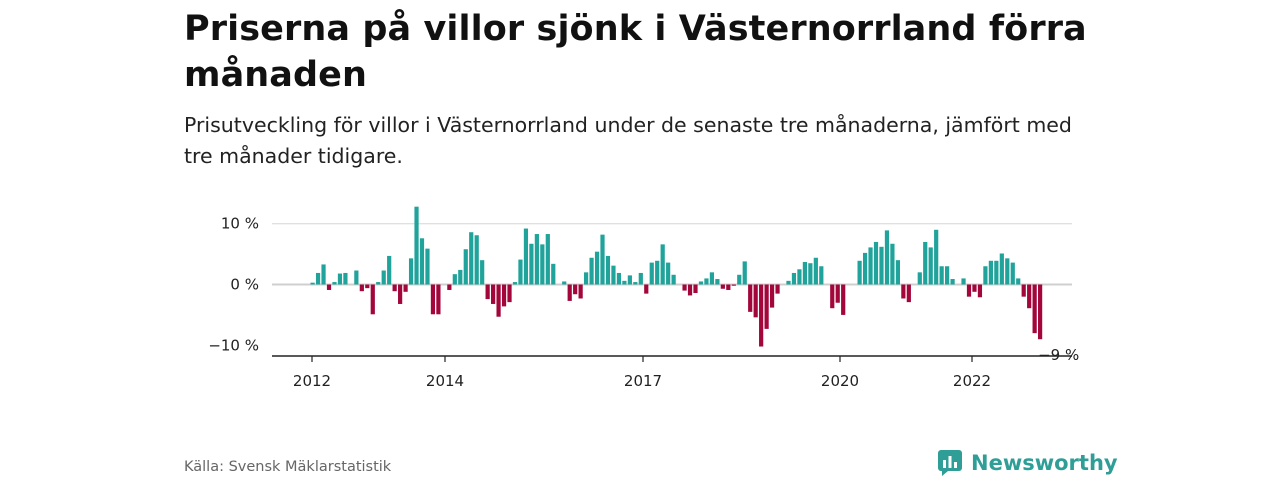 Image resolution: width=1280 pixels, height=480 pixels. I want to click on y-tick-label: 0 %, so click(244, 285).